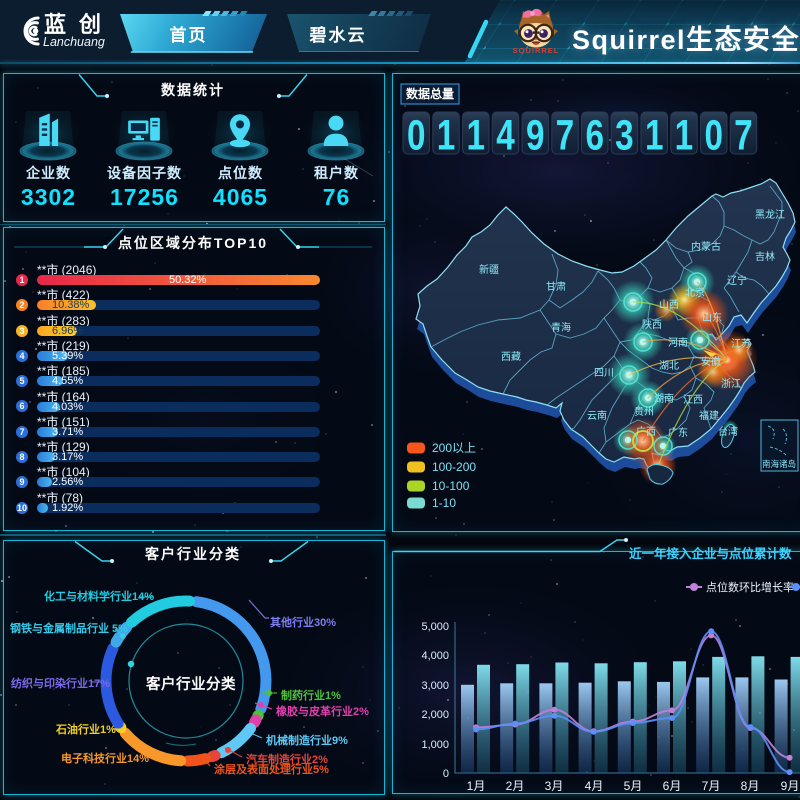  I want to click on svg-text: 点位数环比增长率, so click(750, 587).